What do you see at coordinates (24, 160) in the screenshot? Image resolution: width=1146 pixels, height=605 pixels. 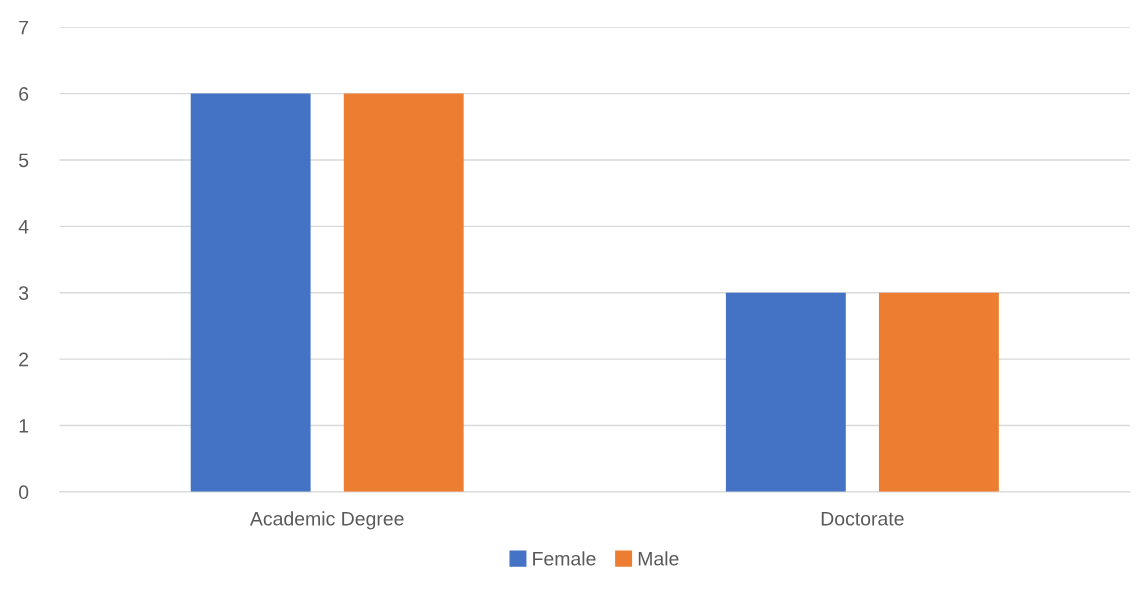 I see `y-tick-label: 5` at bounding box center [24, 160].